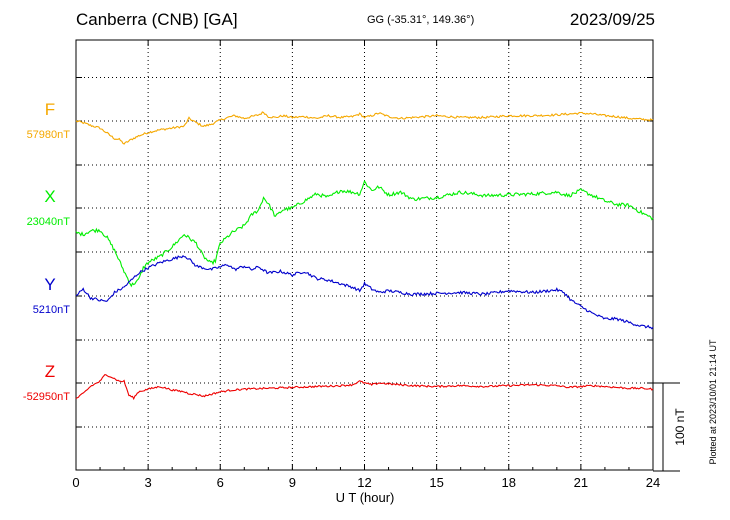 The image size is (730, 520). I want to click on x-tick-label: 3, so click(148, 482).